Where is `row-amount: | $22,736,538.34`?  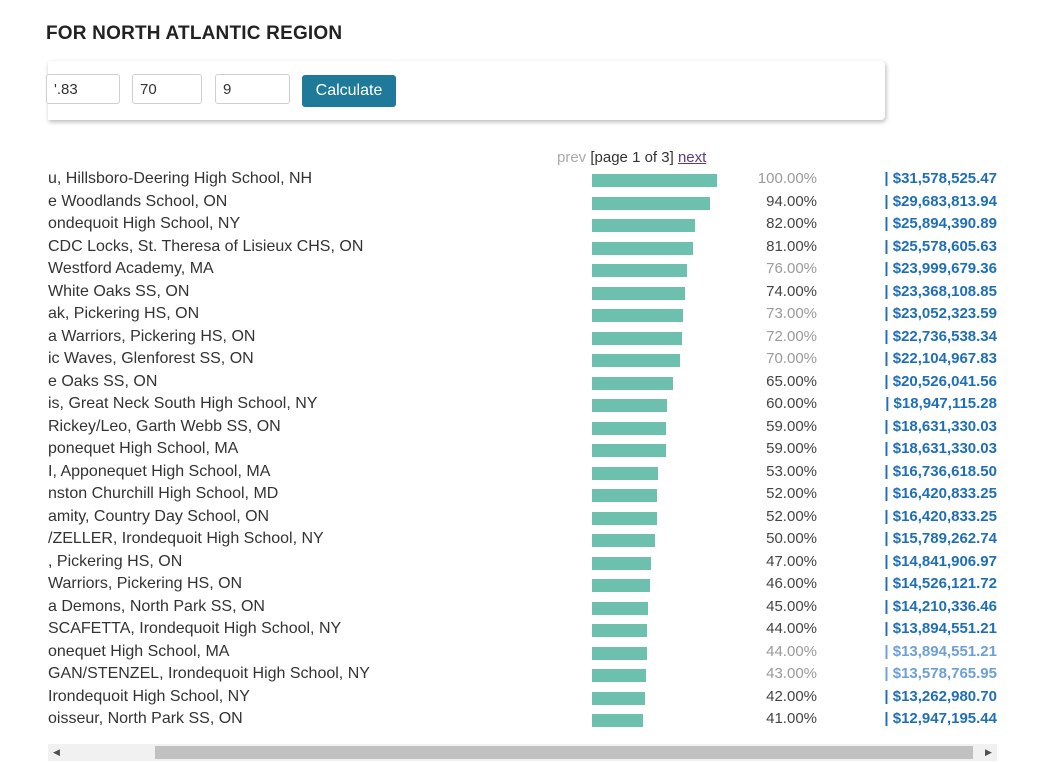
row-amount: | $22,736,538.34 is located at coordinates (940, 336).